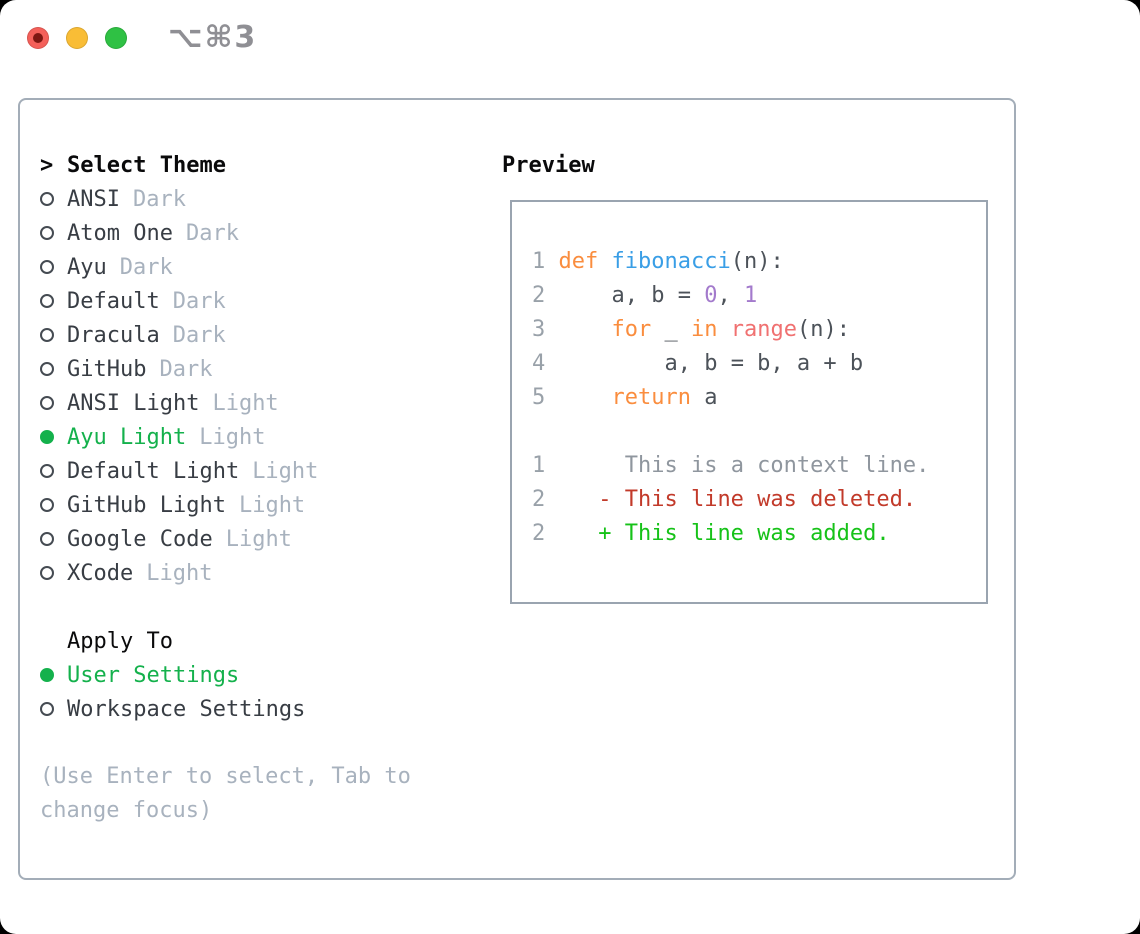 The height and width of the screenshot is (934, 1140). Describe the element at coordinates (262, 641) in the screenshot. I see `apply-to-header: Apply To` at that location.